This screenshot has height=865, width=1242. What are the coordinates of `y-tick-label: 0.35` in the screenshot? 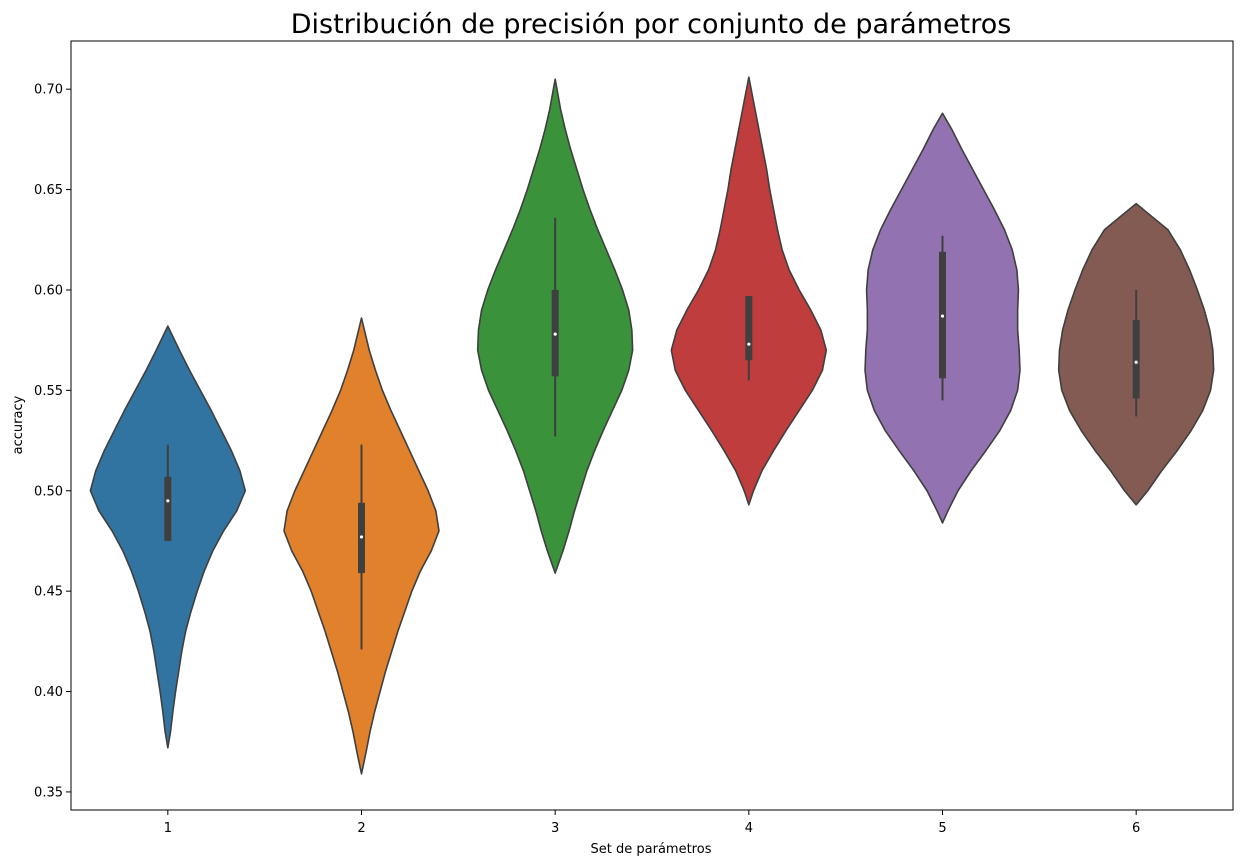 It's located at (48, 792).